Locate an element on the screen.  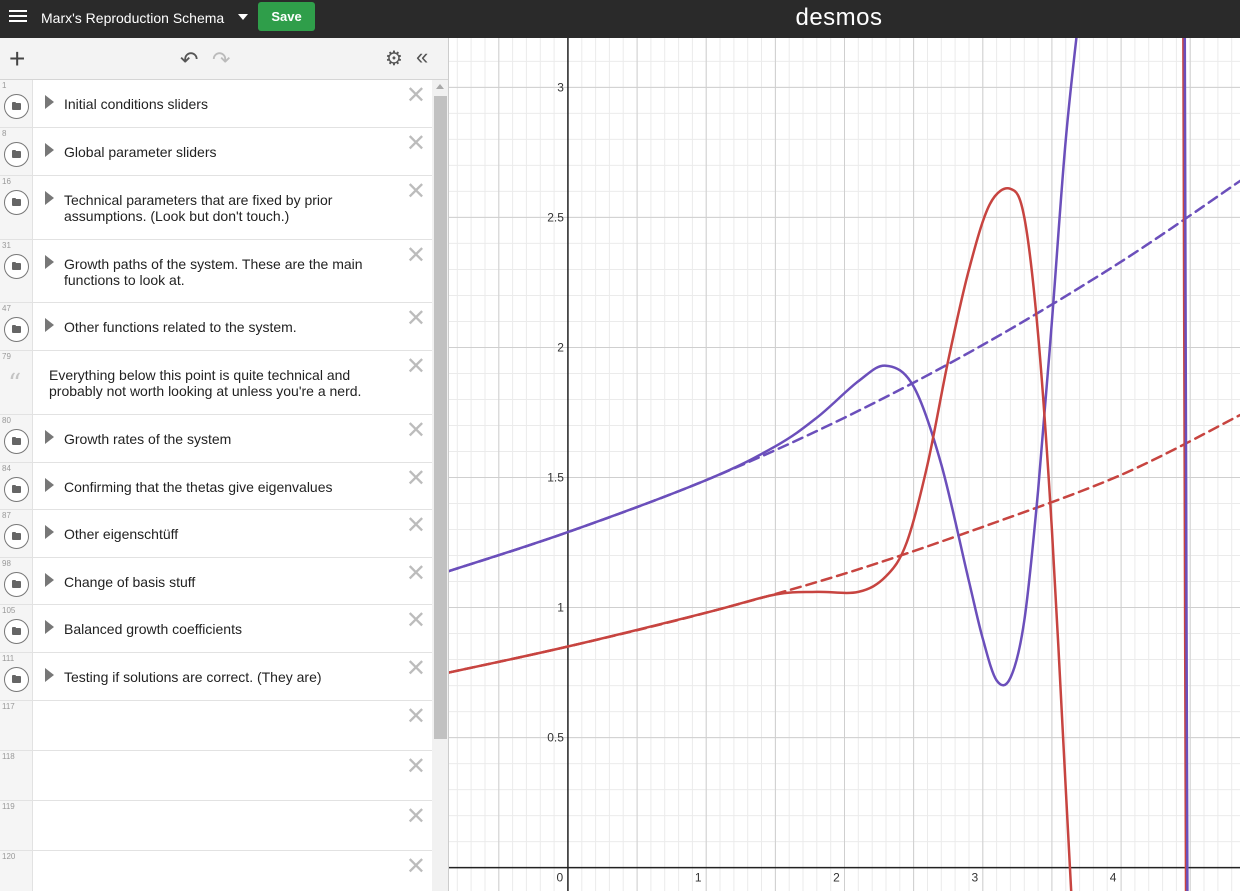
top-bar: Marx's Reproduction Schema Save desmos is located at coordinates (620, 19).